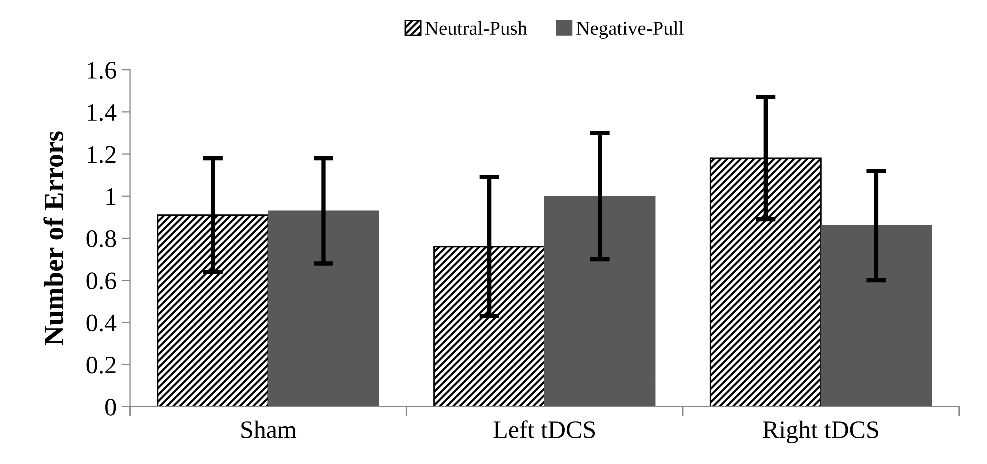 This screenshot has width=987, height=464. What do you see at coordinates (101, 323) in the screenshot?
I see `y-tick-label: 0.4` at bounding box center [101, 323].